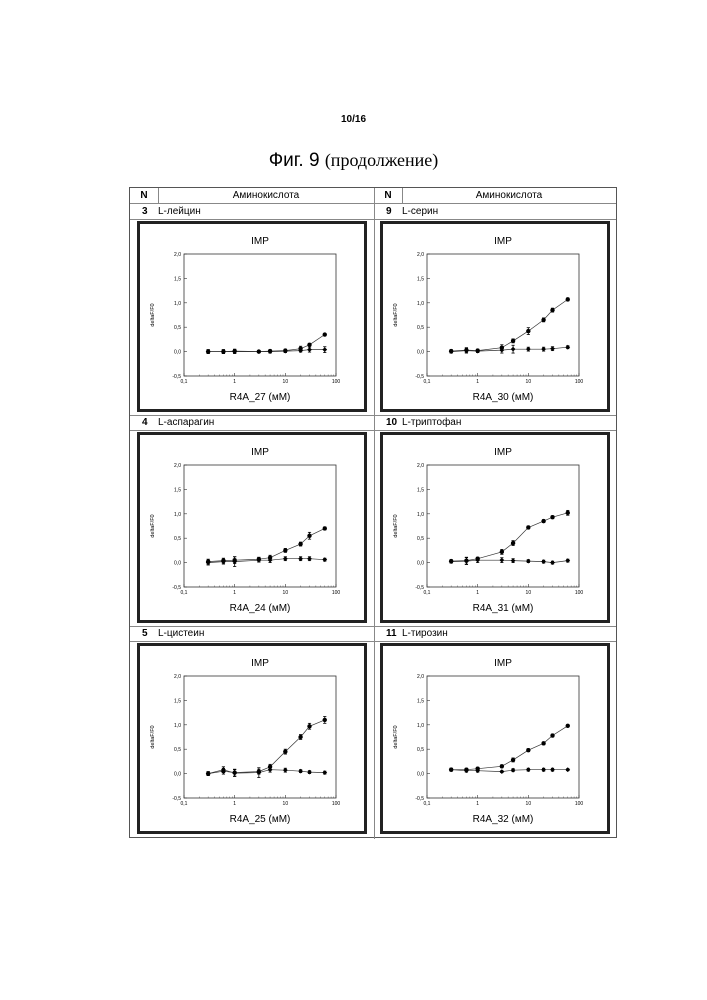 This screenshot has height=1000, width=707. Describe the element at coordinates (417, 633) in the screenshot. I see `row-label-right-3: 11 L-тирозин` at that location.